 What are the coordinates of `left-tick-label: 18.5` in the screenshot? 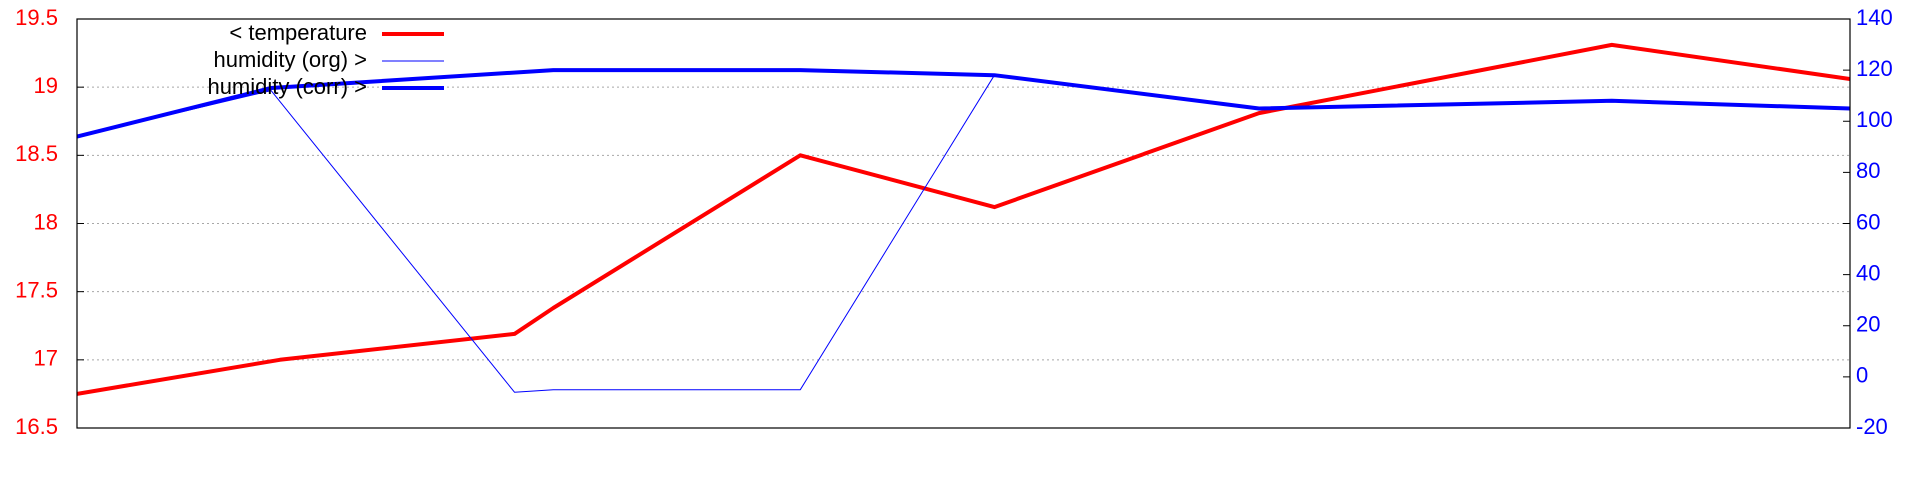 It's located at (36, 153).